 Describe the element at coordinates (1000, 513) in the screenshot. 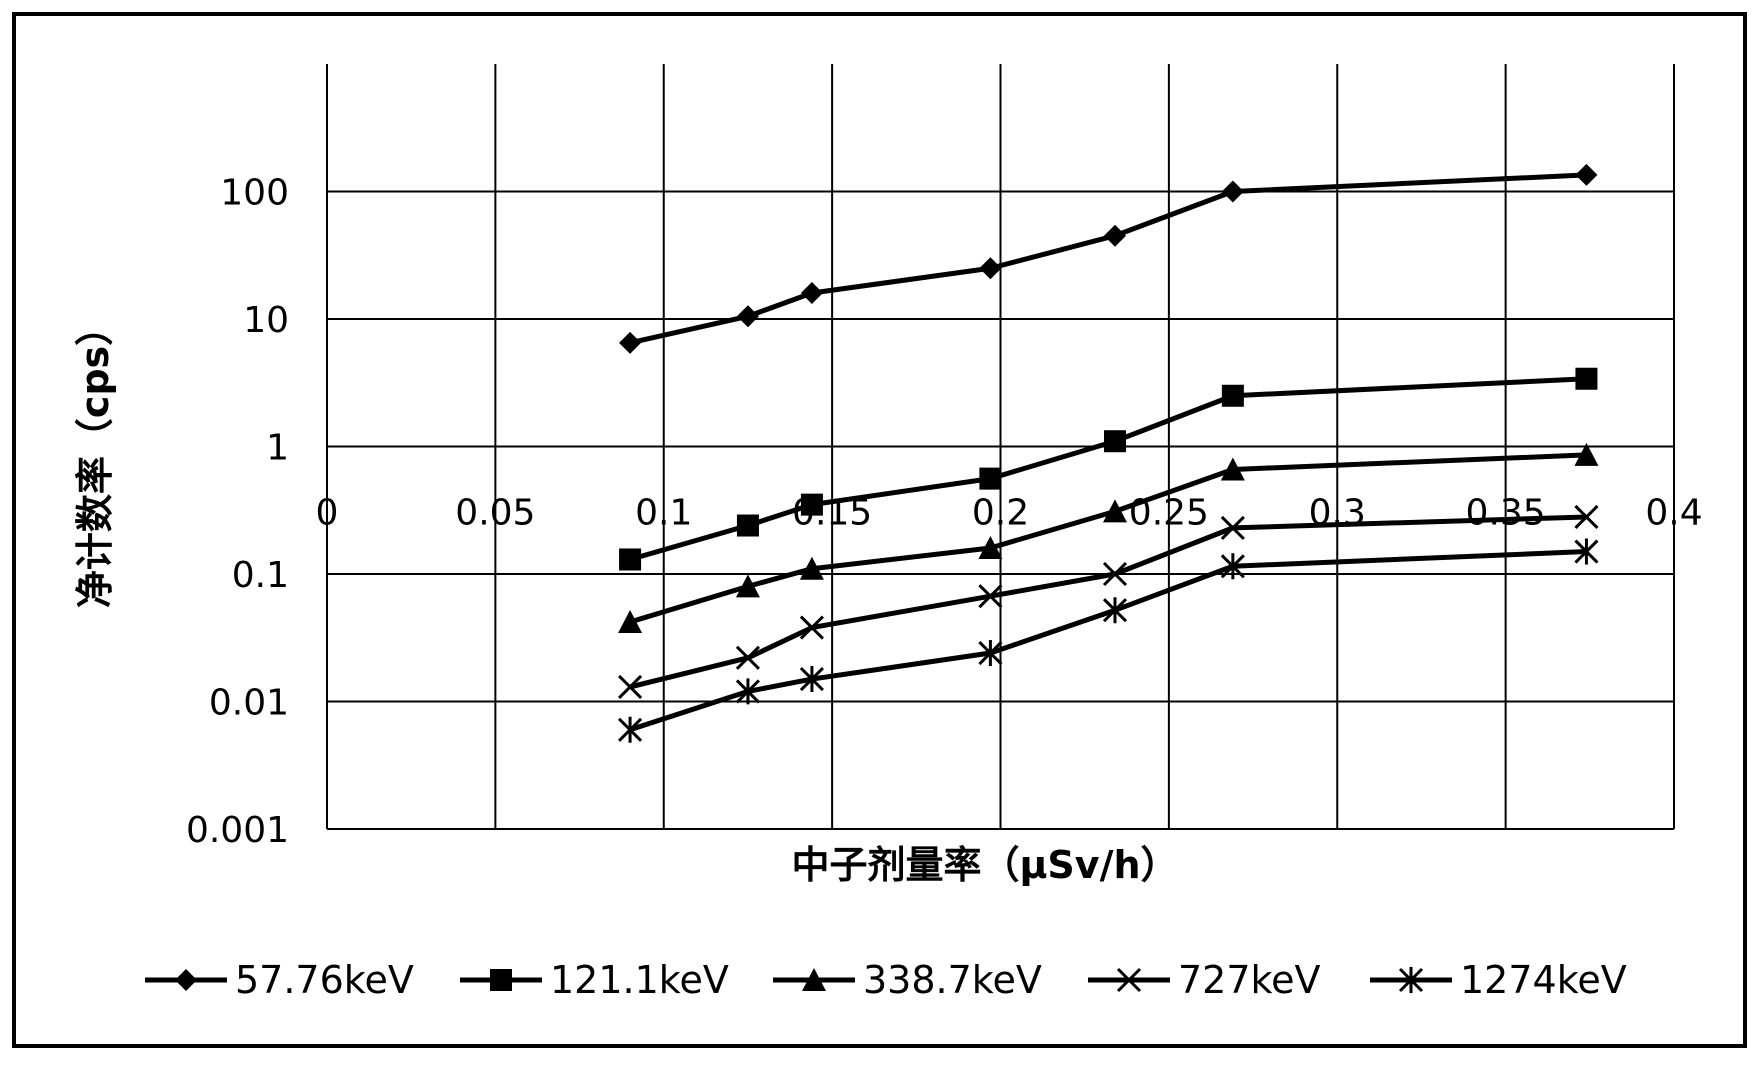

I see `x-tick-label: 0.2` at that location.